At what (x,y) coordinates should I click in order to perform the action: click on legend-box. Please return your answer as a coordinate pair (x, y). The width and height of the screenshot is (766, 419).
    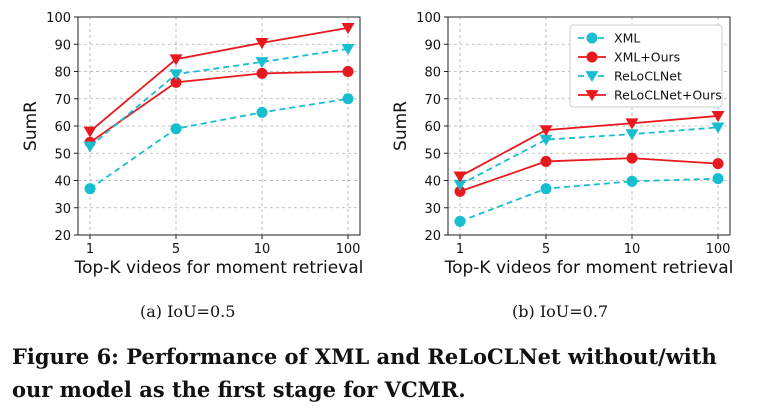
    Looking at the image, I should click on (646, 66).